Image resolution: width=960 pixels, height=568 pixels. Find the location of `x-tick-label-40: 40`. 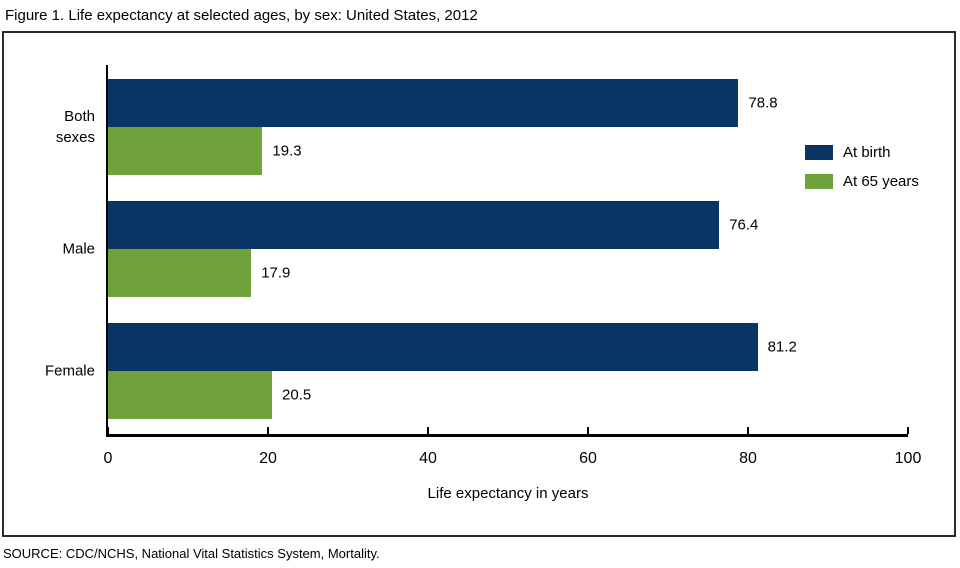

x-tick-label-40: 40 is located at coordinates (428, 458).